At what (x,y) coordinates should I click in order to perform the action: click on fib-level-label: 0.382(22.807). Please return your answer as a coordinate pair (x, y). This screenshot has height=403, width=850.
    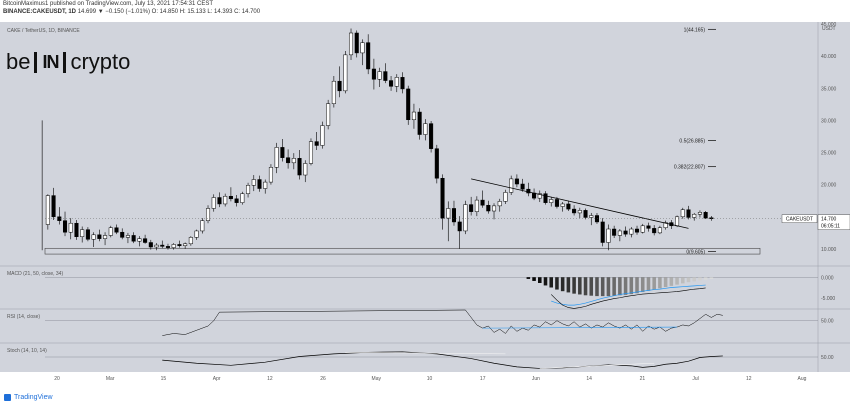
    Looking at the image, I should click on (689, 168).